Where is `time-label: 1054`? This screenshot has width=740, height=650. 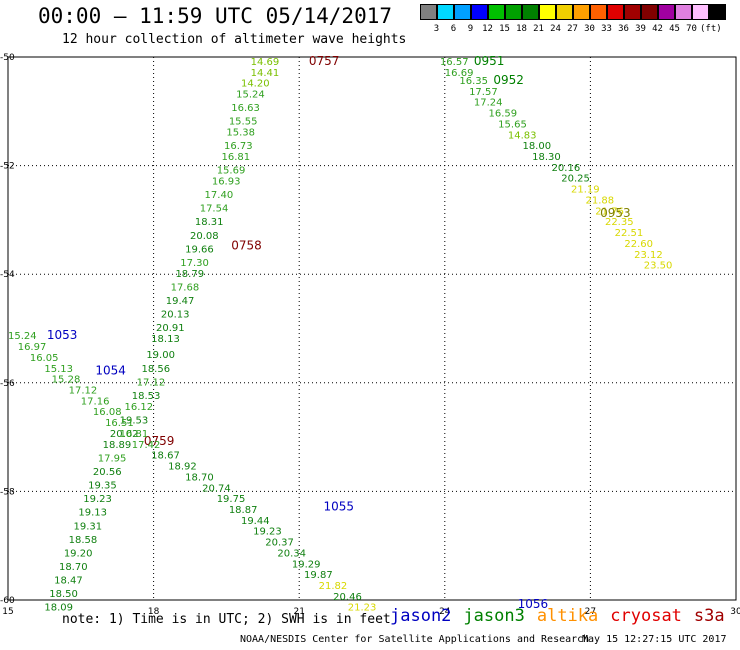
time-label: 1054 is located at coordinates (110, 371).